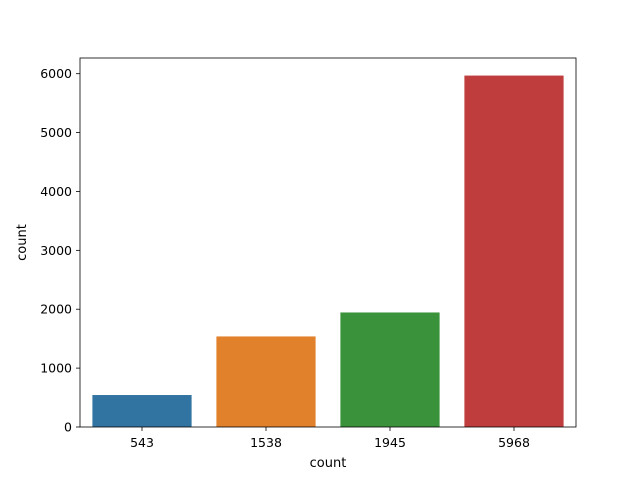  I want to click on x-tick-label: 5968, so click(514, 442).